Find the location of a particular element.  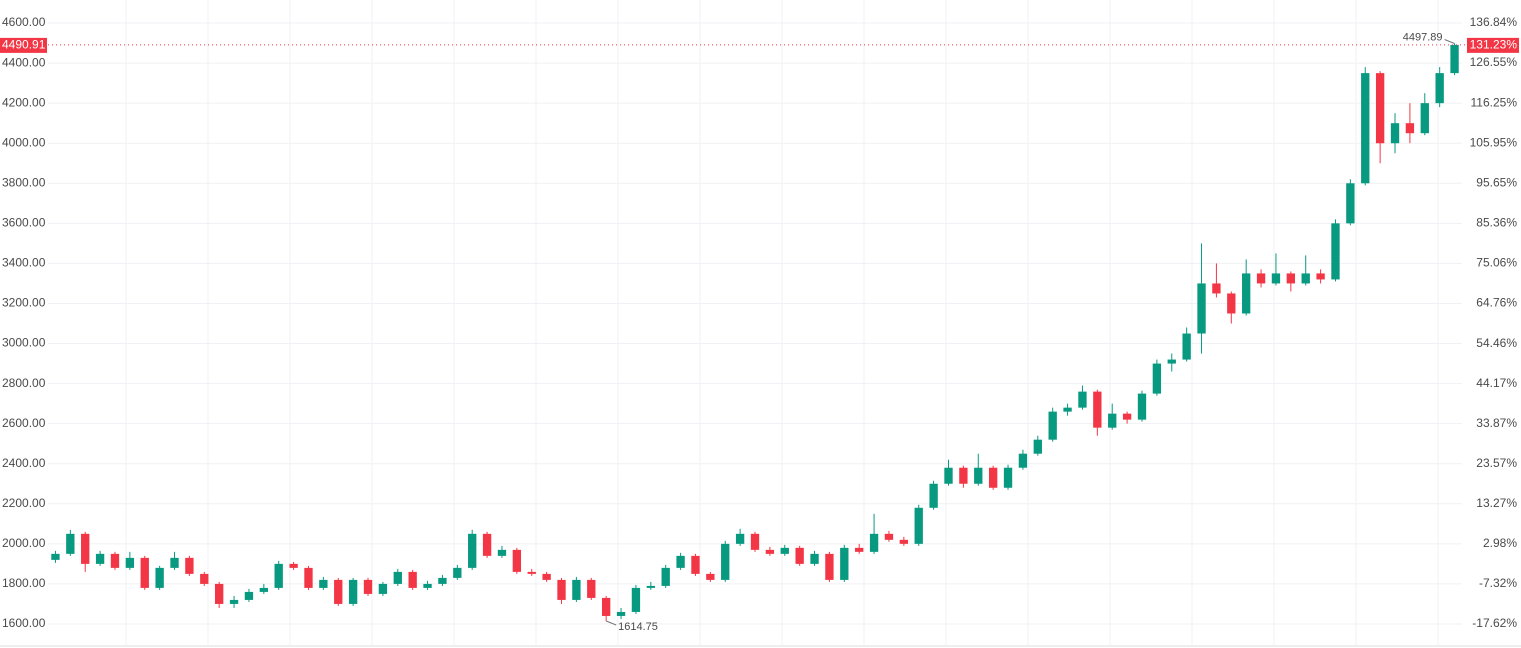

last-percent-label: 131.23% is located at coordinates (1494, 45).